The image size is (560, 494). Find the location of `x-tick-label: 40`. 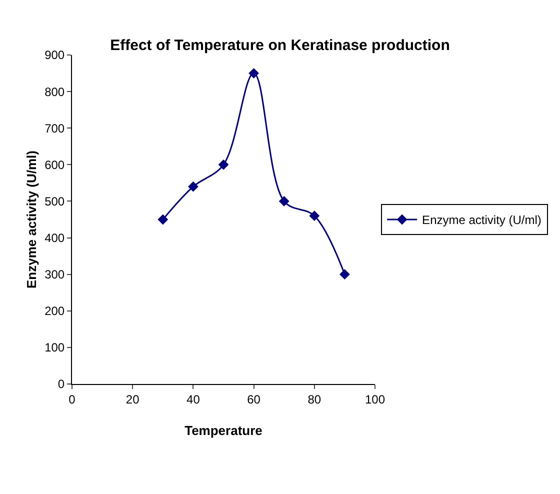

x-tick-label: 40 is located at coordinates (193, 399).